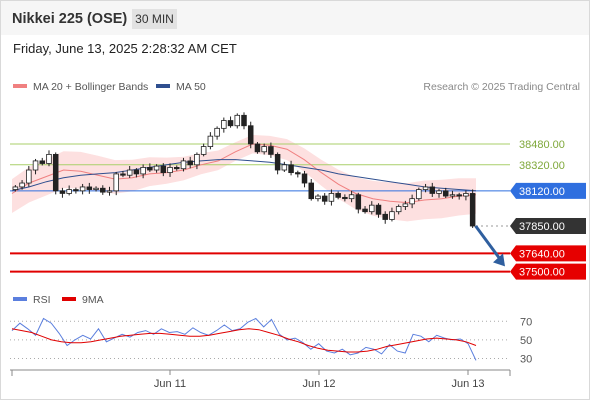  I want to click on level-tag-37640-00: 37640.00, so click(542, 254).